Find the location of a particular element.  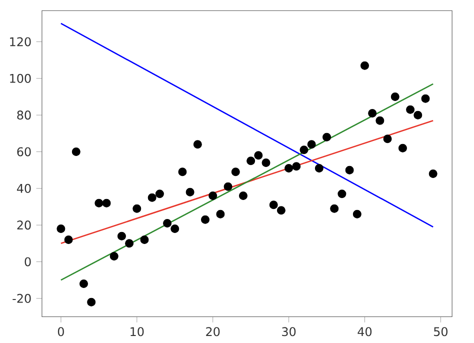

x-tick-label: 30 is located at coordinates (289, 331).